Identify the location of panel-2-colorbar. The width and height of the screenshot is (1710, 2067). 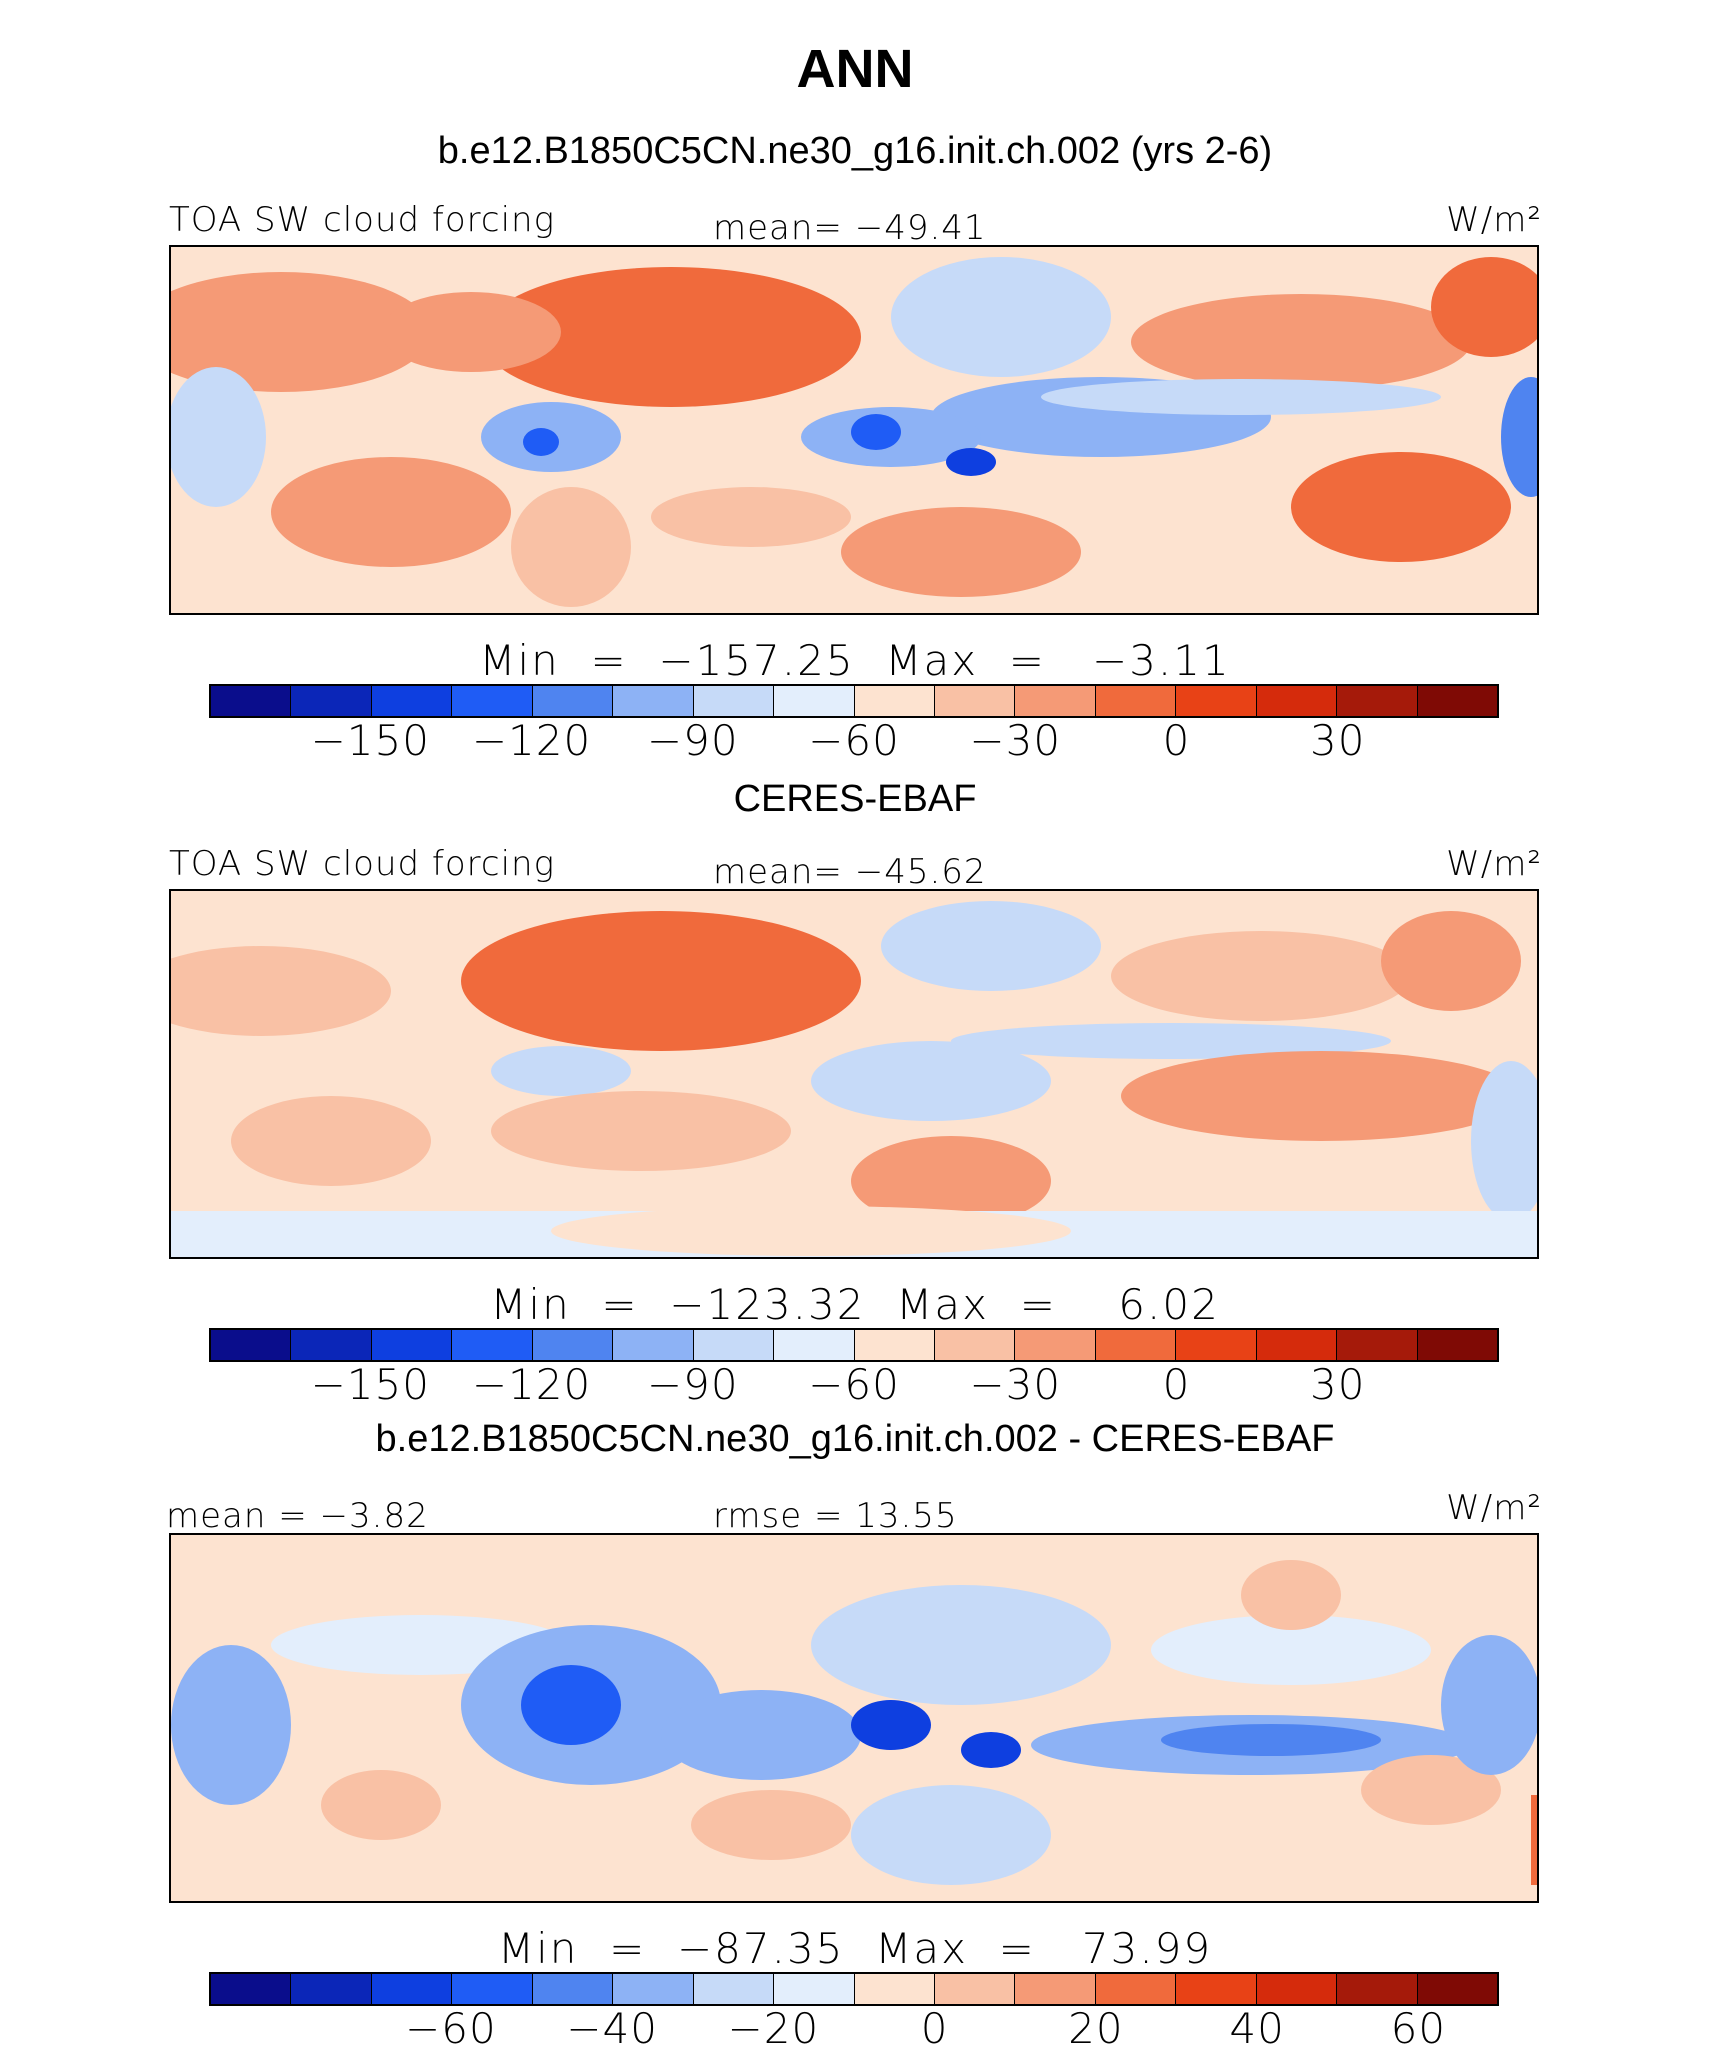
(854, 1345).